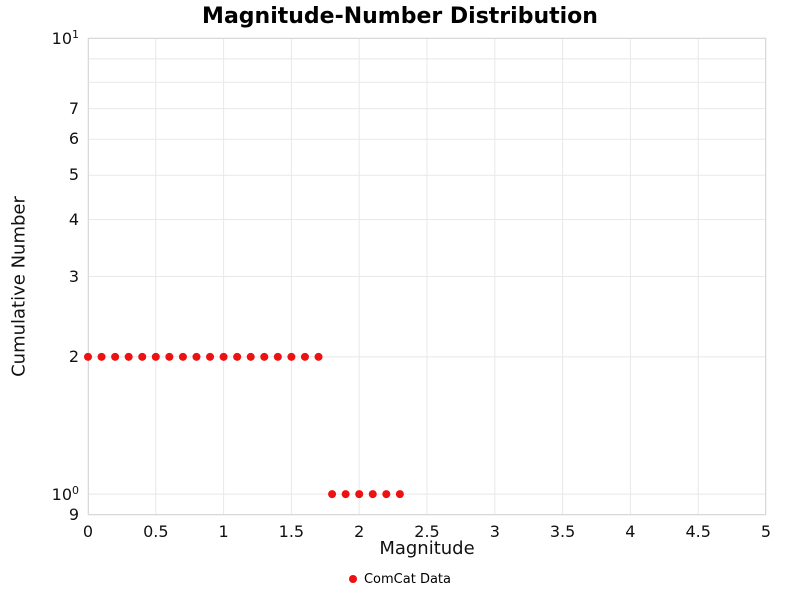 This screenshot has width=800, height=600. What do you see at coordinates (156, 531) in the screenshot?
I see `x-tick-label: 0.5` at bounding box center [156, 531].